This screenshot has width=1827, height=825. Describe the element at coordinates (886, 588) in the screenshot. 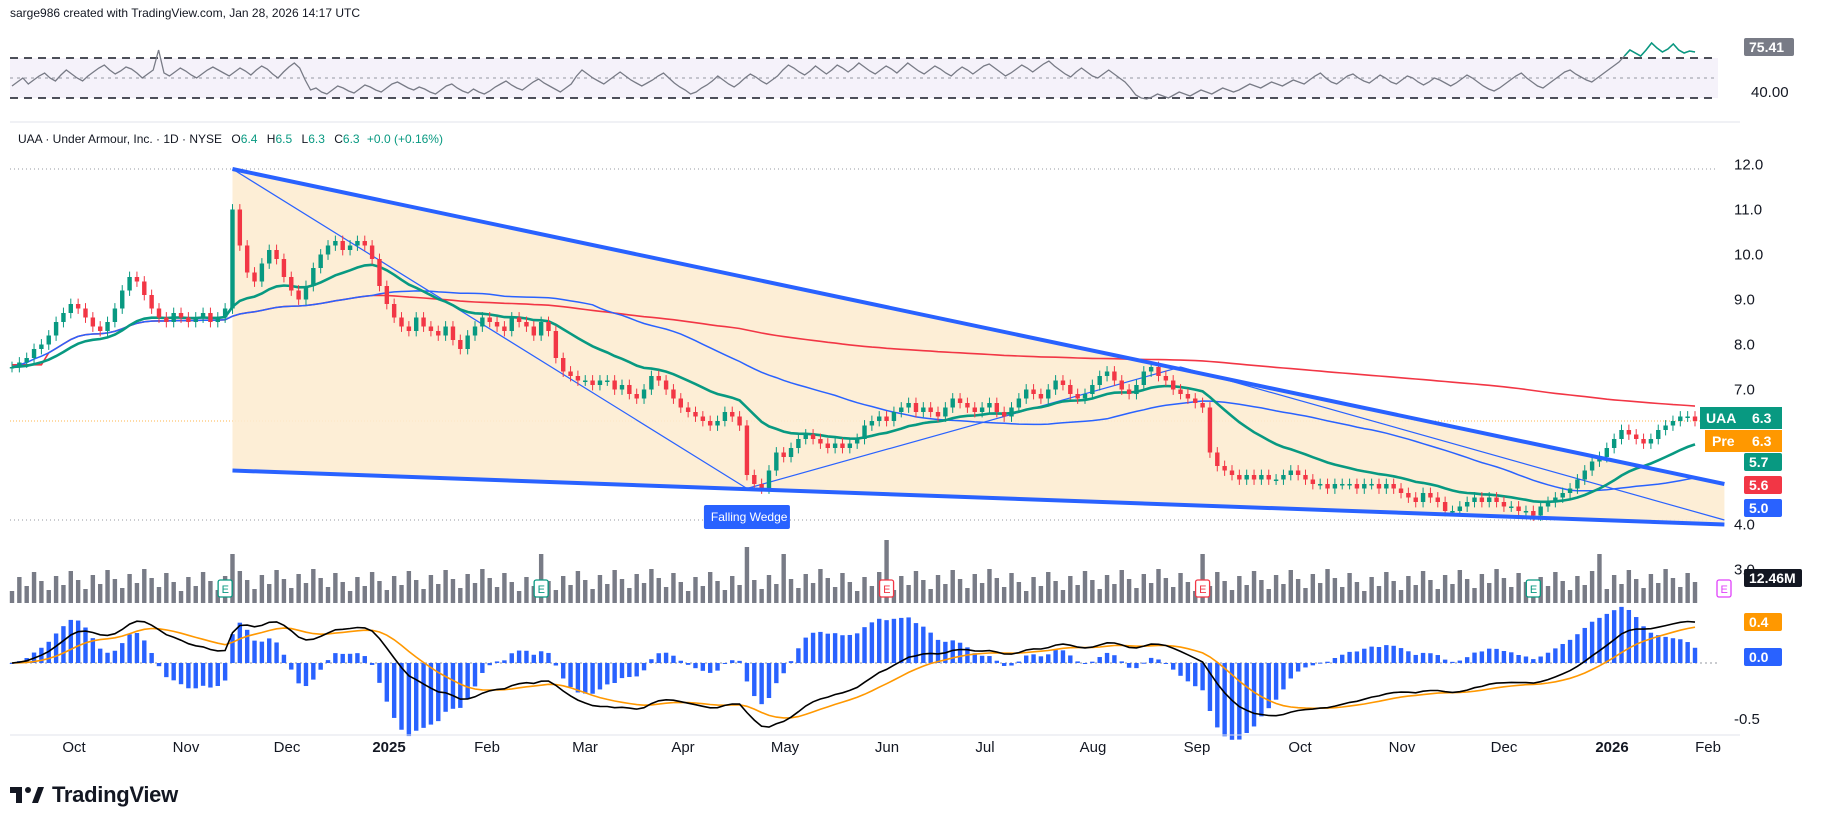

I see `earnings-marker` at that location.